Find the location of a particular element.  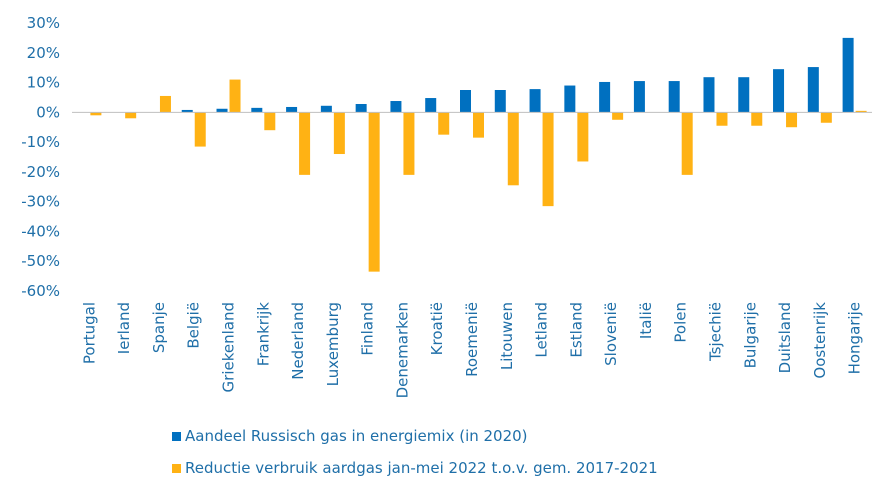

legend-swatch-orange is located at coordinates (176, 468).